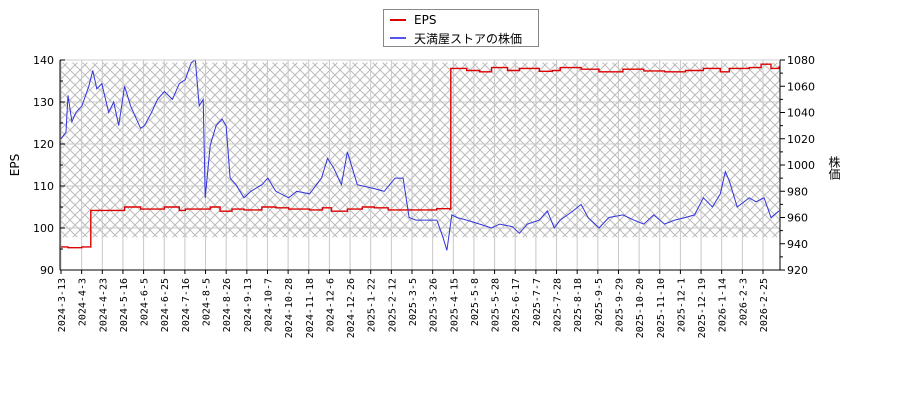  Describe the element at coordinates (165, 305) in the screenshot. I see `x-tick-label: 2024-6-25` at that location.